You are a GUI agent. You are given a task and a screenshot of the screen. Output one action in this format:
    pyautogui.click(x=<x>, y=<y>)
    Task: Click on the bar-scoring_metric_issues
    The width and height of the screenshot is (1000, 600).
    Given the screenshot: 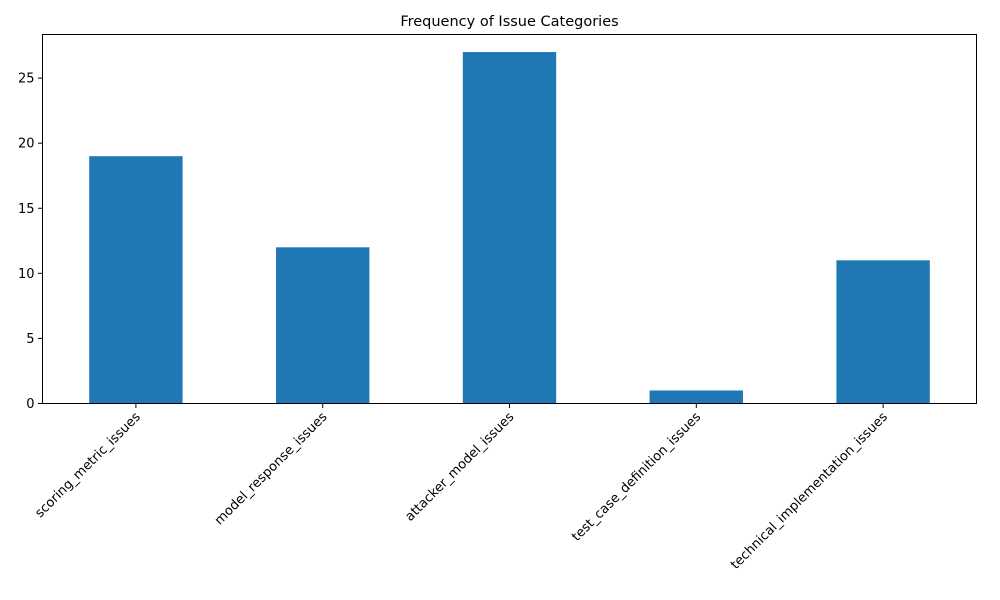 What is the action you would take?
    pyautogui.click(x=135, y=279)
    